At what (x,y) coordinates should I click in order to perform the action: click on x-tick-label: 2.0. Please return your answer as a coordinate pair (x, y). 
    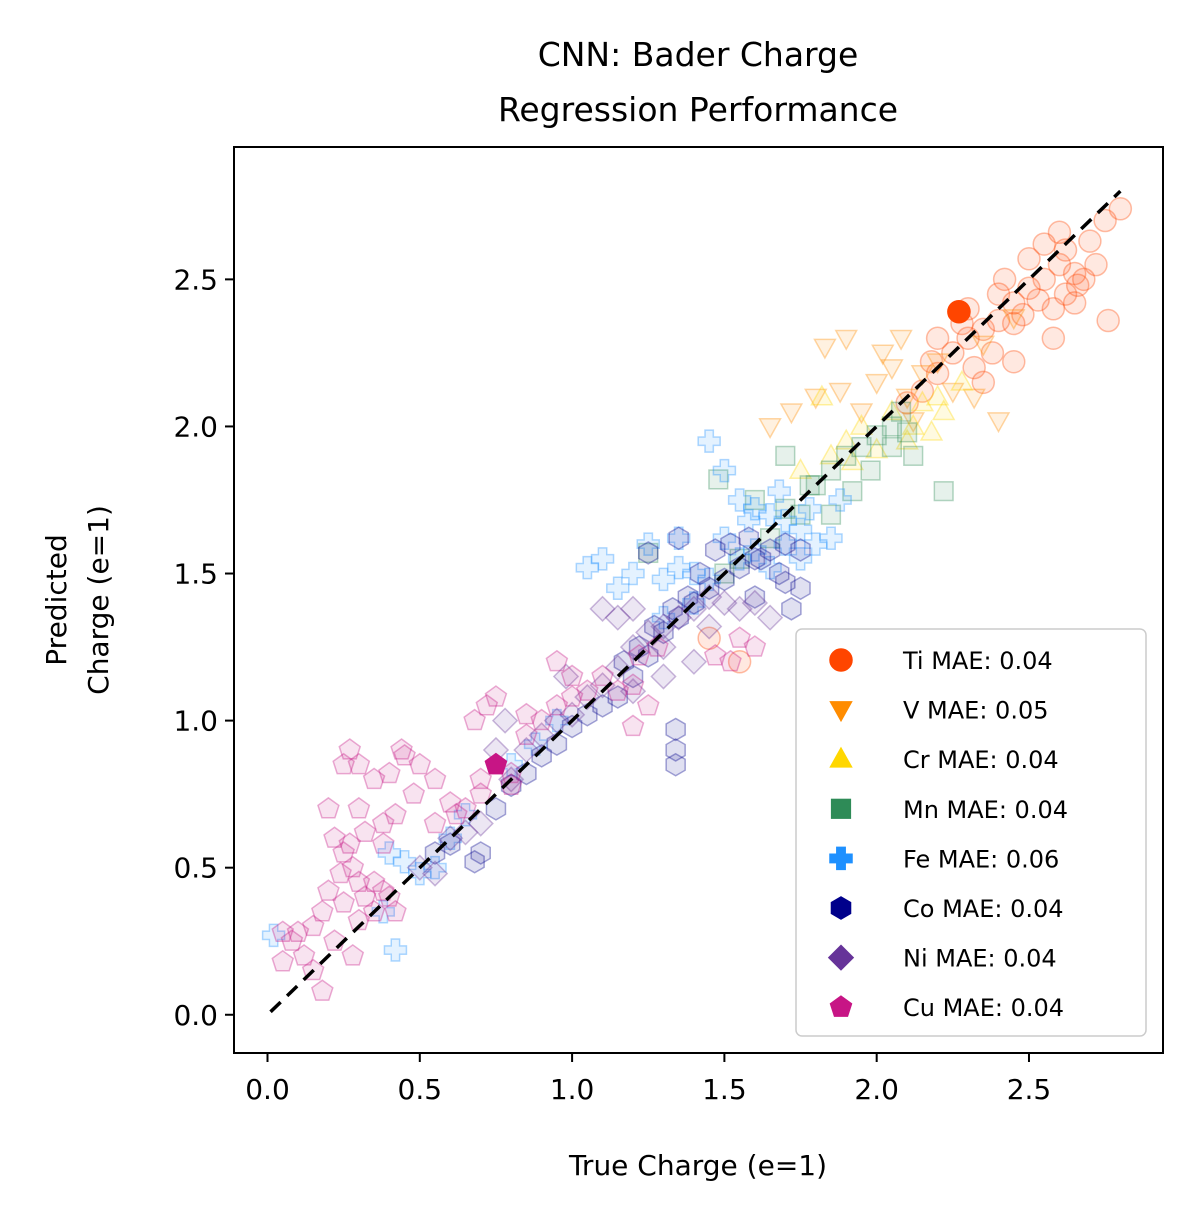
    Looking at the image, I should click on (876, 1089).